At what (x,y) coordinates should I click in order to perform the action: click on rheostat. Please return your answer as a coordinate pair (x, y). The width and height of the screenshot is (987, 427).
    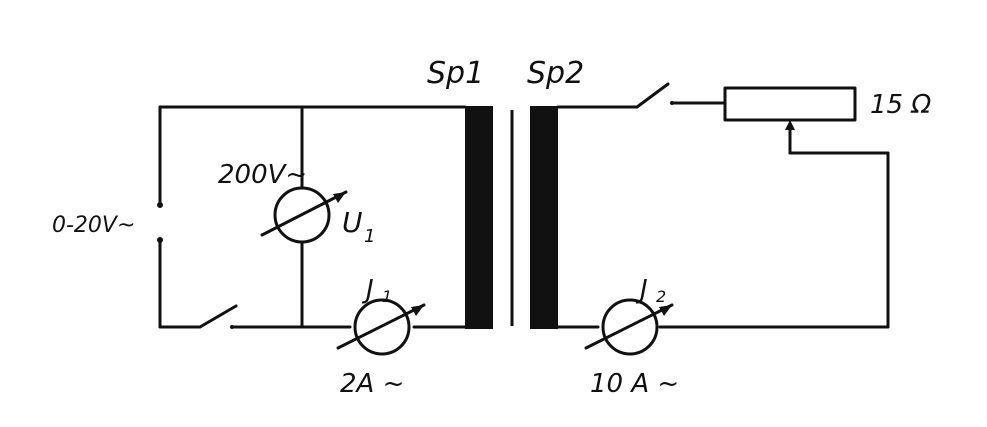
    Looking at the image, I should click on (790, 108).